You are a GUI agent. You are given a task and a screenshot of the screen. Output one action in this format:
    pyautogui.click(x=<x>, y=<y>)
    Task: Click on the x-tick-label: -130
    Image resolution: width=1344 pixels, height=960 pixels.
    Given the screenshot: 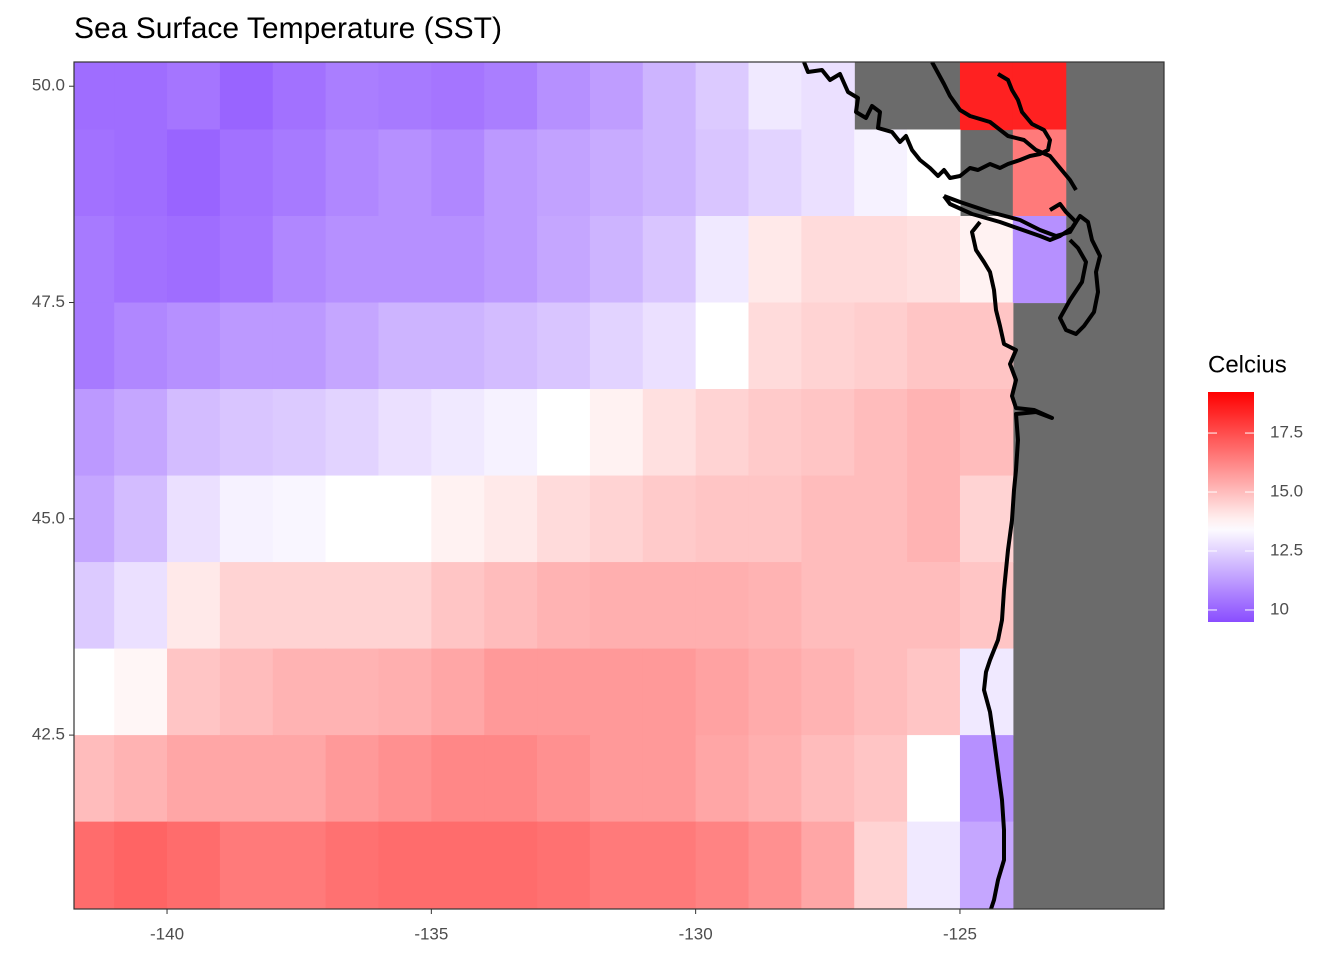 What is the action you would take?
    pyautogui.click(x=696, y=933)
    